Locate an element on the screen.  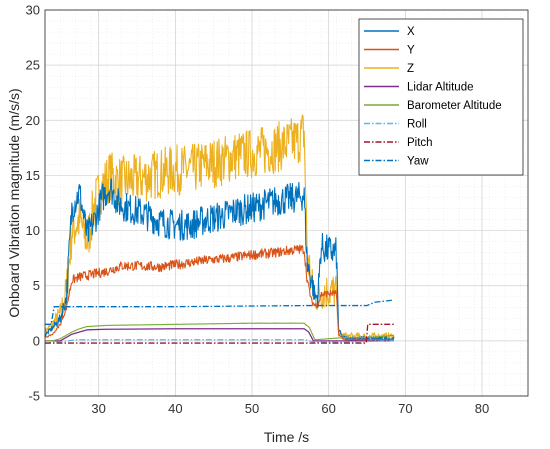
legend-label-roll: Roll is located at coordinates (417, 125).